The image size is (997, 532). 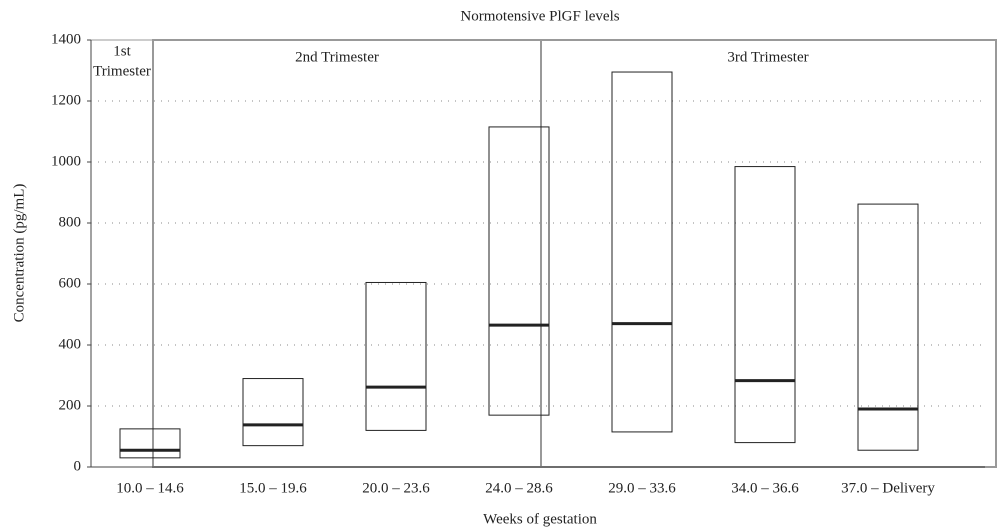 I want to click on x-tick-label: 24.0 – 28.6, so click(x=519, y=488).